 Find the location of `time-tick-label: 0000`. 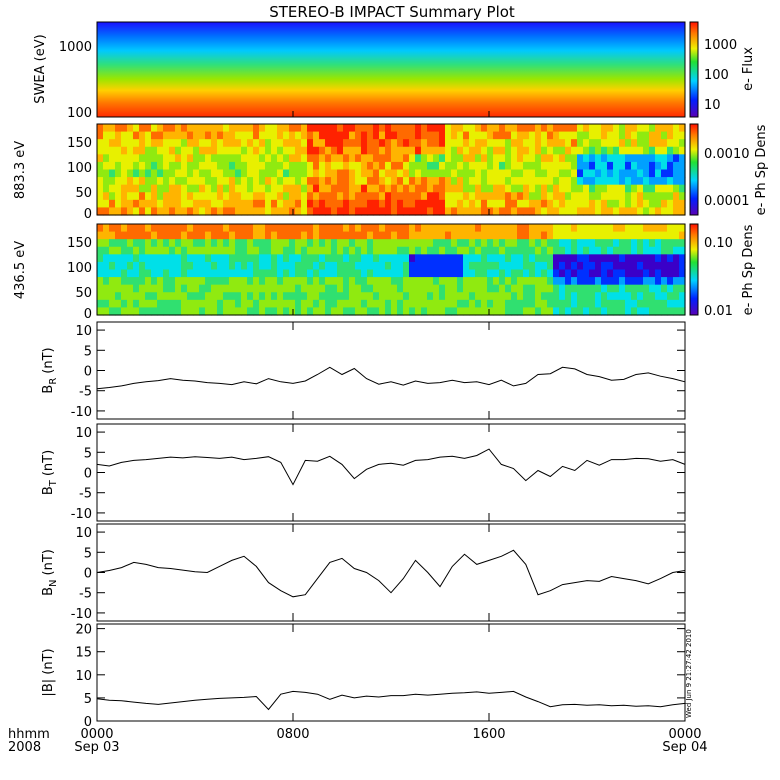

time-tick-label: 0000 is located at coordinates (96, 734).